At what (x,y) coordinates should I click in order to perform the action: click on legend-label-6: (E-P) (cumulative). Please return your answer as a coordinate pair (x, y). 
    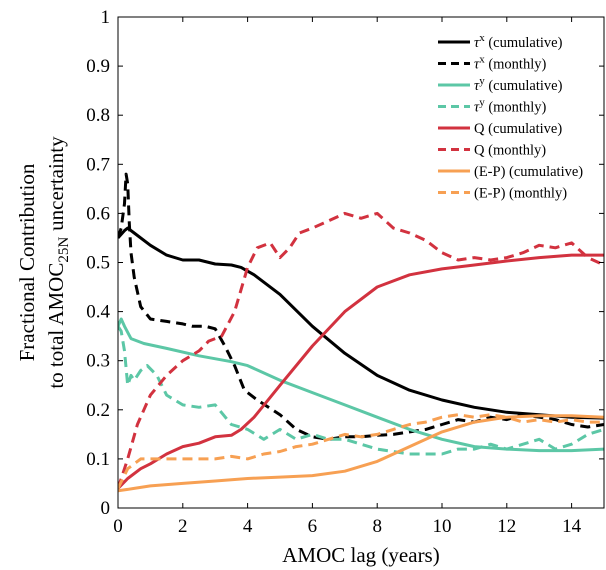
    Looking at the image, I should click on (528, 172).